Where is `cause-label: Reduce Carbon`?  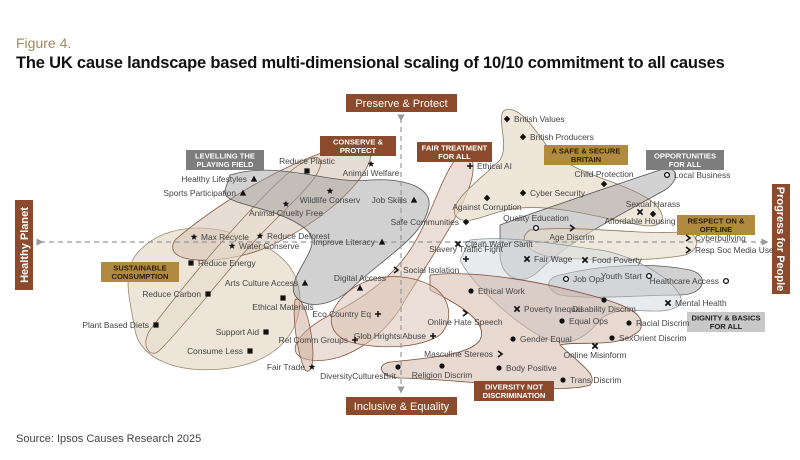
cause-label: Reduce Carbon is located at coordinates (171, 294).